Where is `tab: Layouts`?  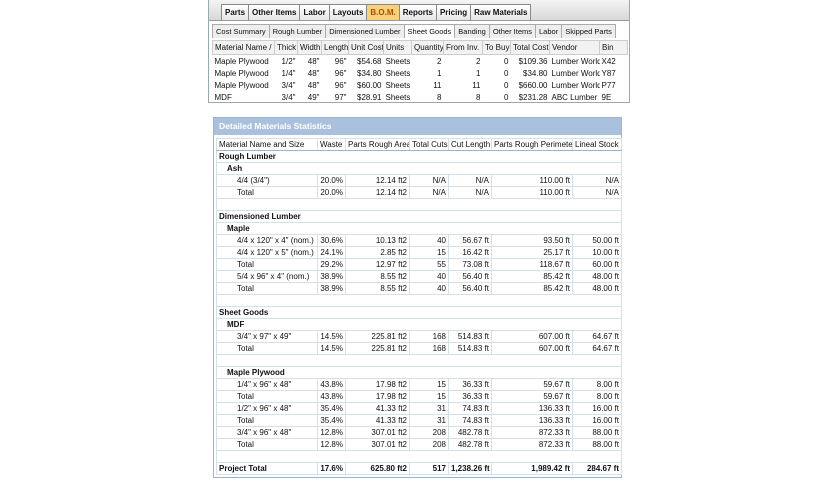 tab: Layouts is located at coordinates (348, 12).